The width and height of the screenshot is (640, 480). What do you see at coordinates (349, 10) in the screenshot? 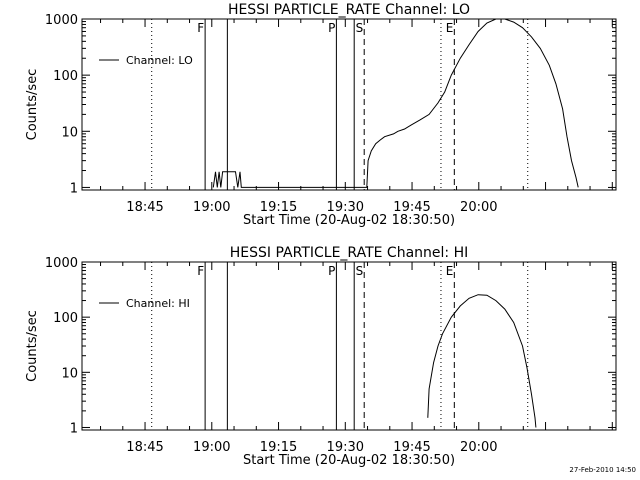
I see `chart-title: HESSI PARTICLE_RATE Channel: LO` at bounding box center [349, 10].